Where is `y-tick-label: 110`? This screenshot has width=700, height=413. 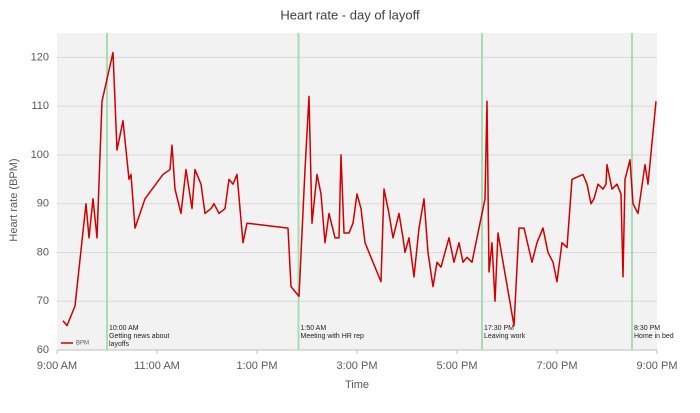
y-tick-label: 110 is located at coordinates (40, 106).